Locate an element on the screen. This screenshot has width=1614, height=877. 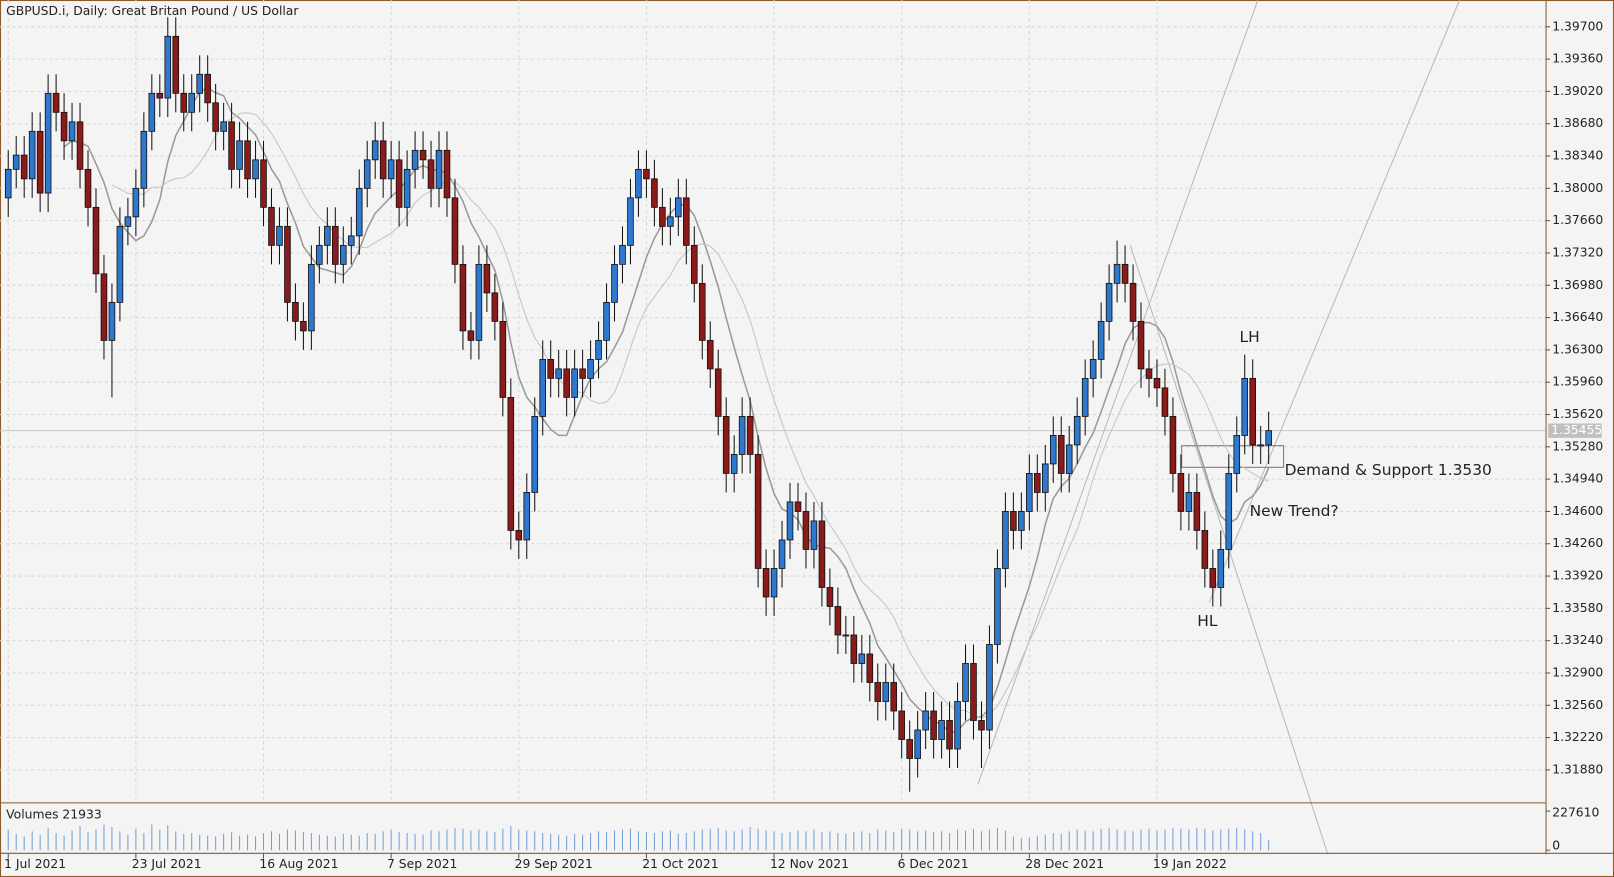
y-tick-label: 1.33580 is located at coordinates (1577, 608).